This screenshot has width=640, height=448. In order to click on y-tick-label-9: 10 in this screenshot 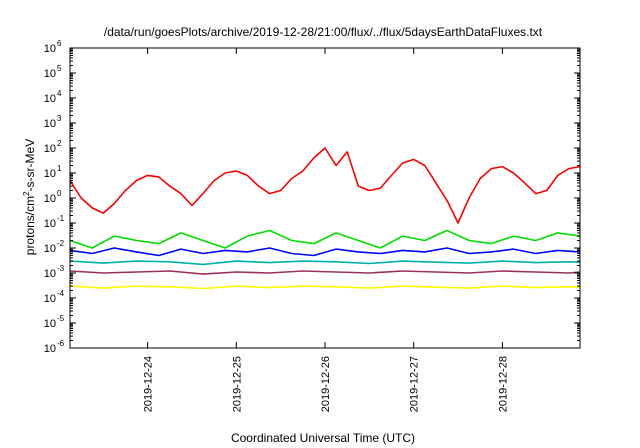, I will do `click(50, 124)`.